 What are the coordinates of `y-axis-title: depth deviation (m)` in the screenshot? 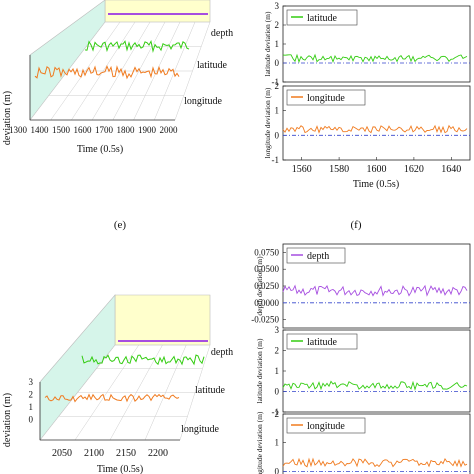 It's located at (259, 286).